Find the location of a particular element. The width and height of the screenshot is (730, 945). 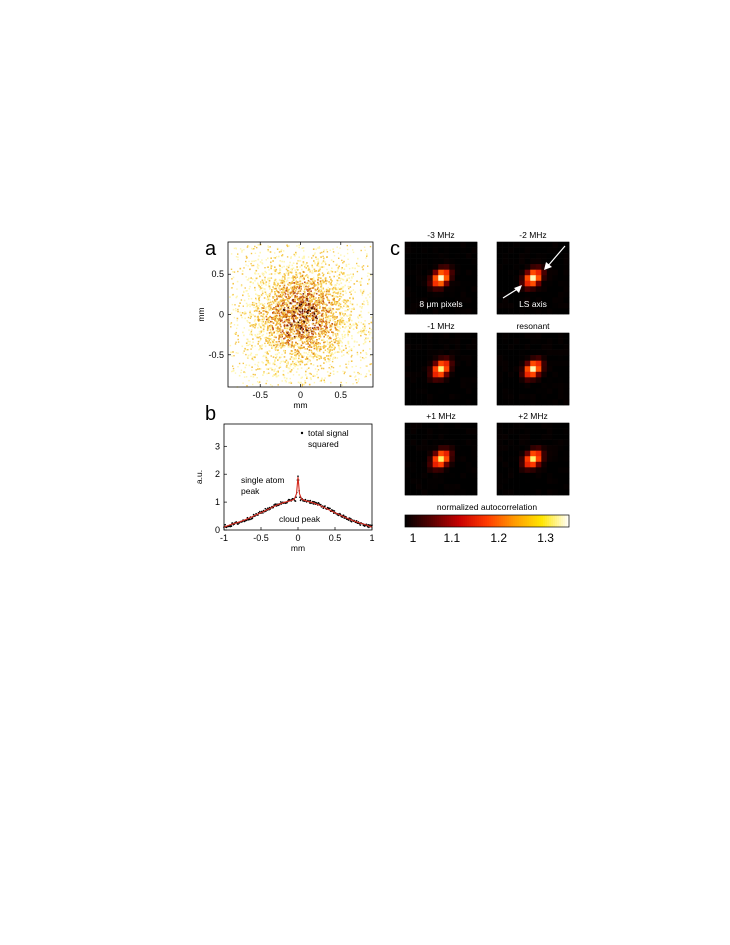

subplot-title: resonant is located at coordinates (533, 326).